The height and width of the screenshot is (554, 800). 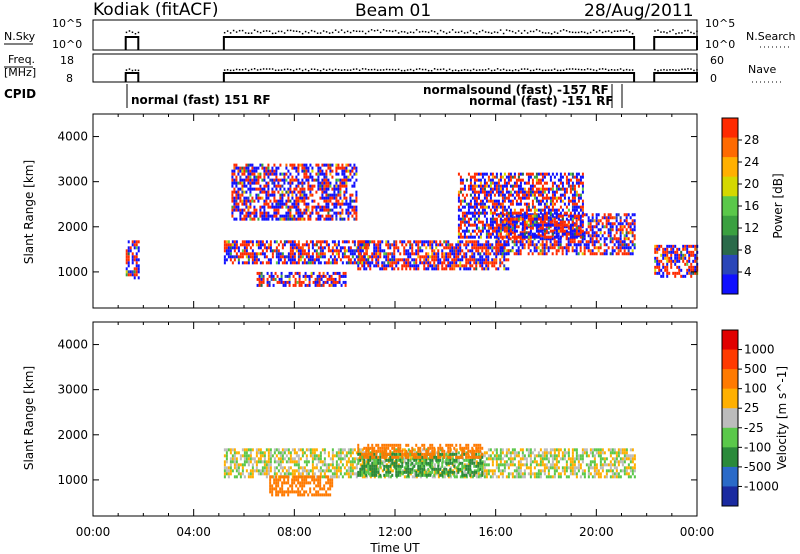 I want to click on beam-title: Beam 01, so click(x=393, y=11).